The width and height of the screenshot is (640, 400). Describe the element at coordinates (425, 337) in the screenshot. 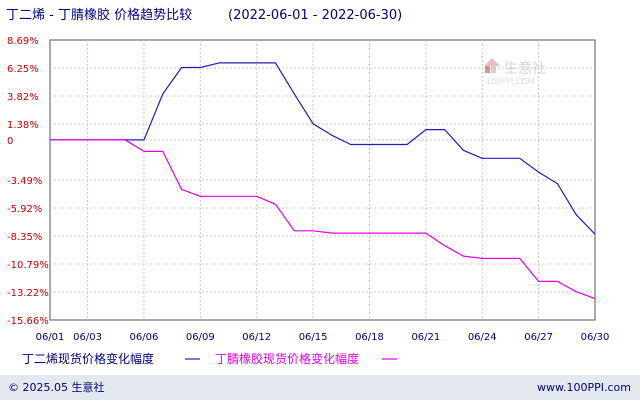

I see `x-tick-label: 06/21` at that location.